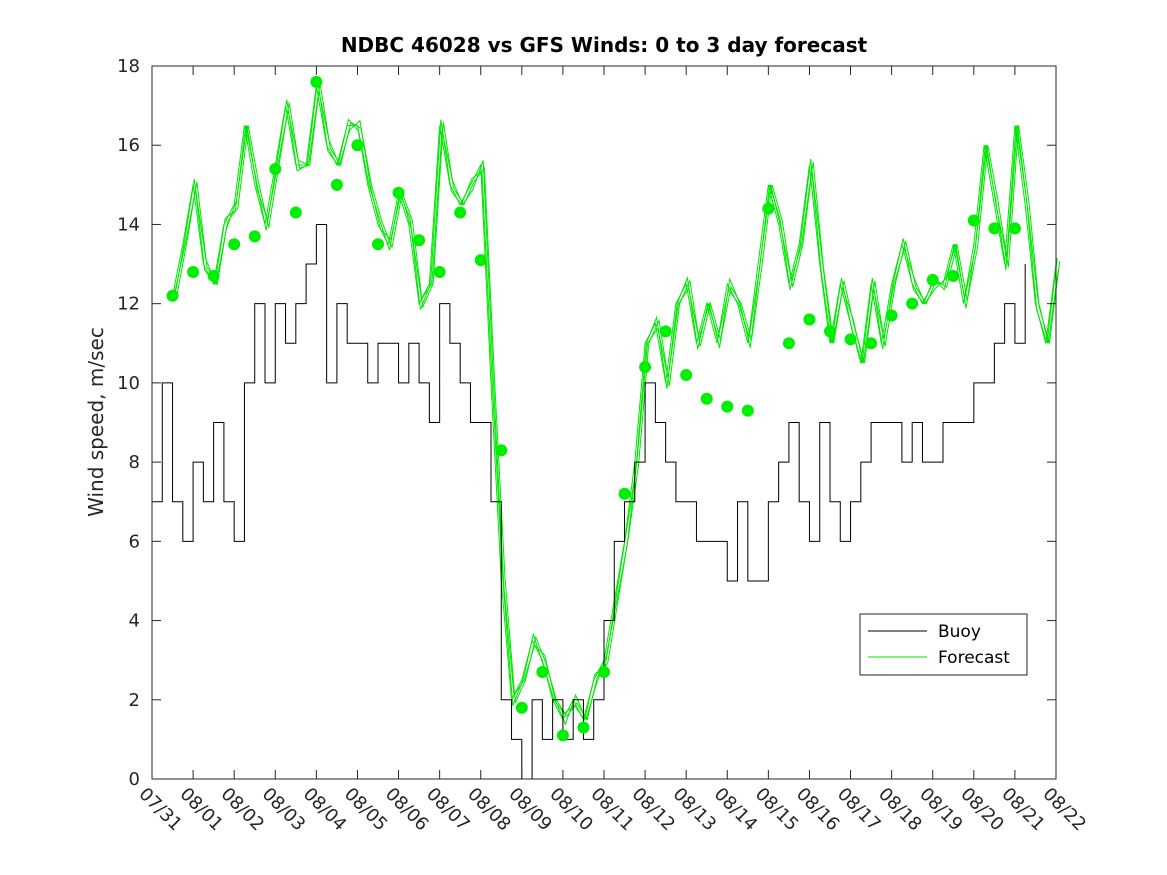 This screenshot has width=1167, height=875. I want to click on y-tick-label: 10, so click(128, 383).